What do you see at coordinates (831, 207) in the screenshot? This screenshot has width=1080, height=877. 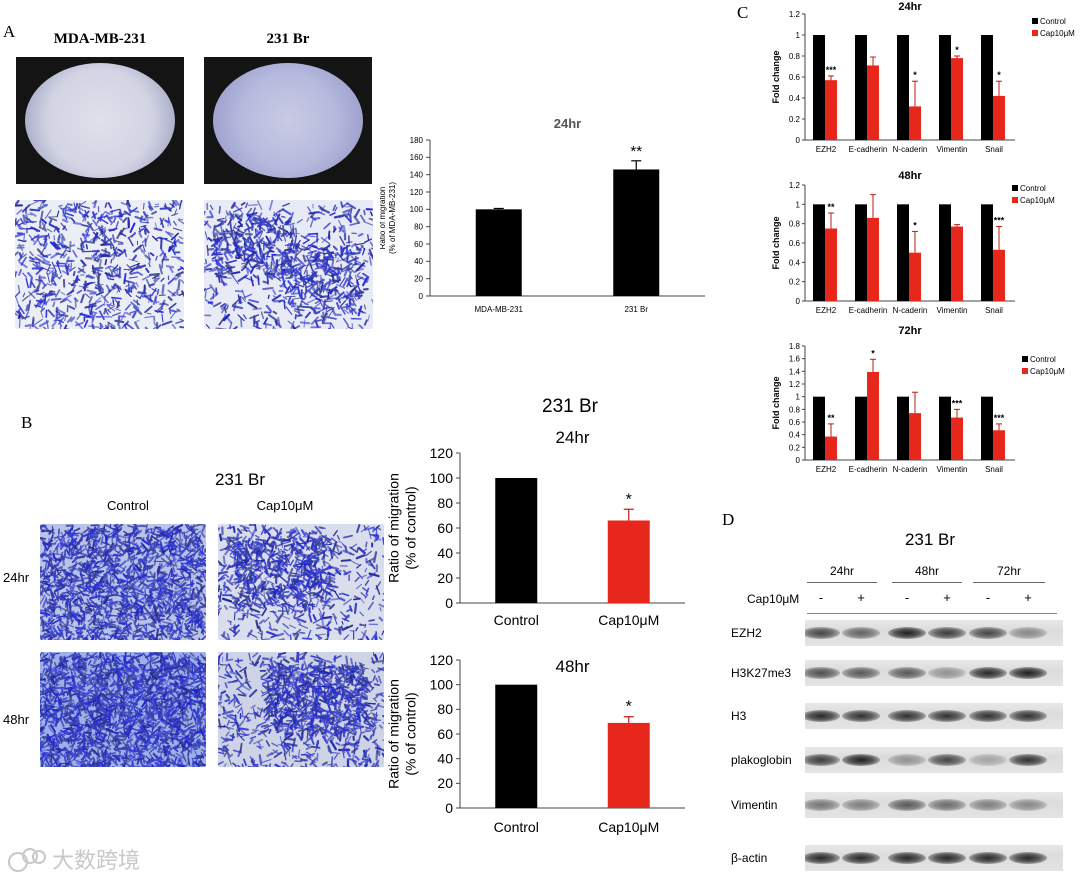 I see `chart-c48-sig-0: **` at bounding box center [831, 207].